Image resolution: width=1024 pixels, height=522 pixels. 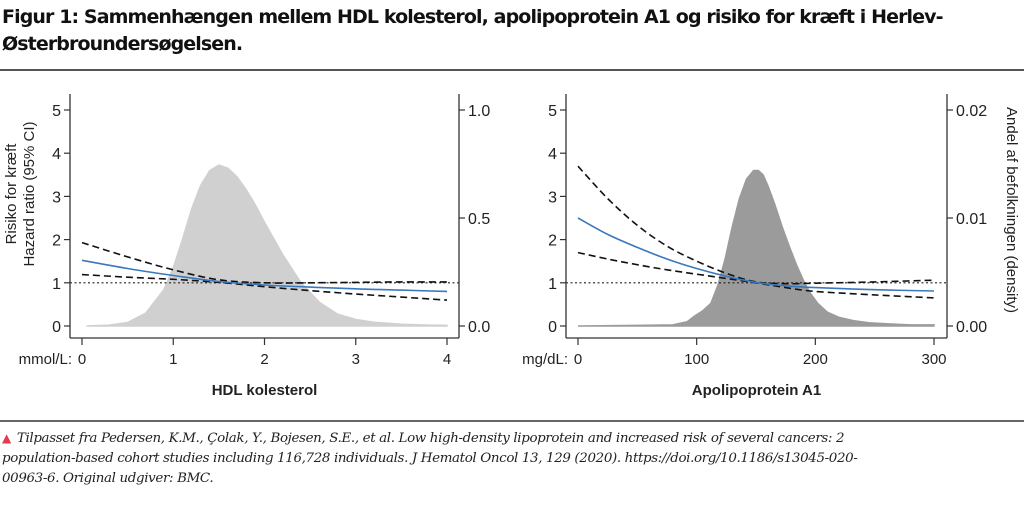 I want to click on top-divider, so click(x=512, y=70).